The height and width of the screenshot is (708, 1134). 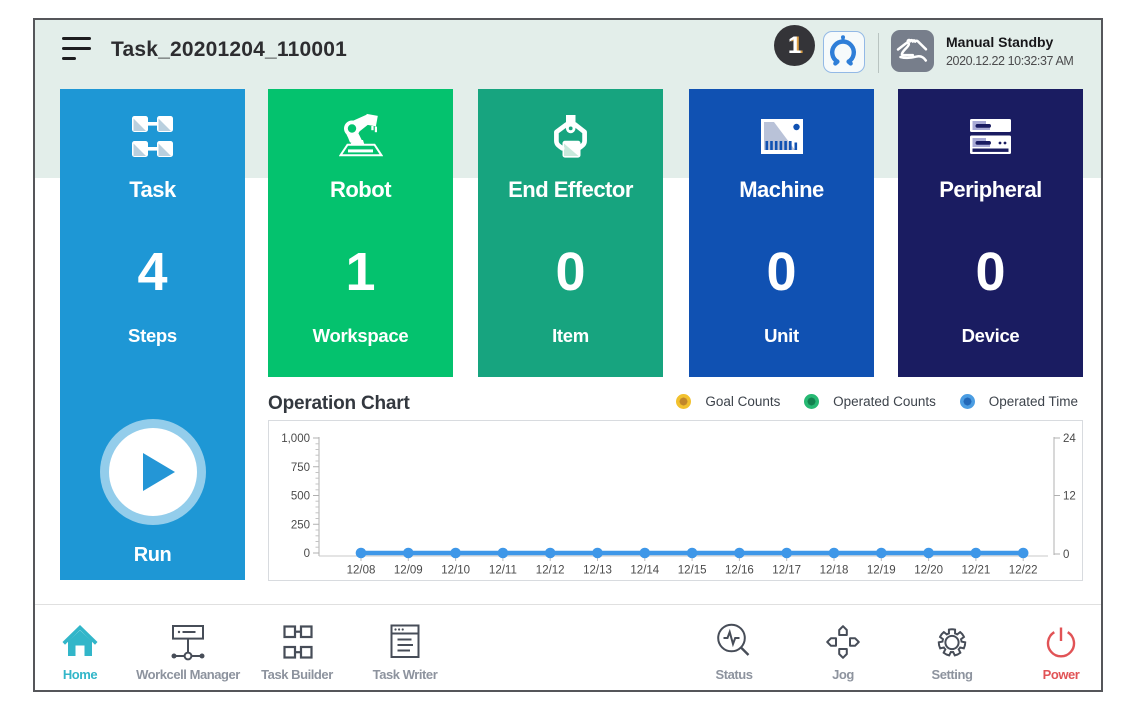 I want to click on svg-text: 12/10, so click(x=455, y=571).